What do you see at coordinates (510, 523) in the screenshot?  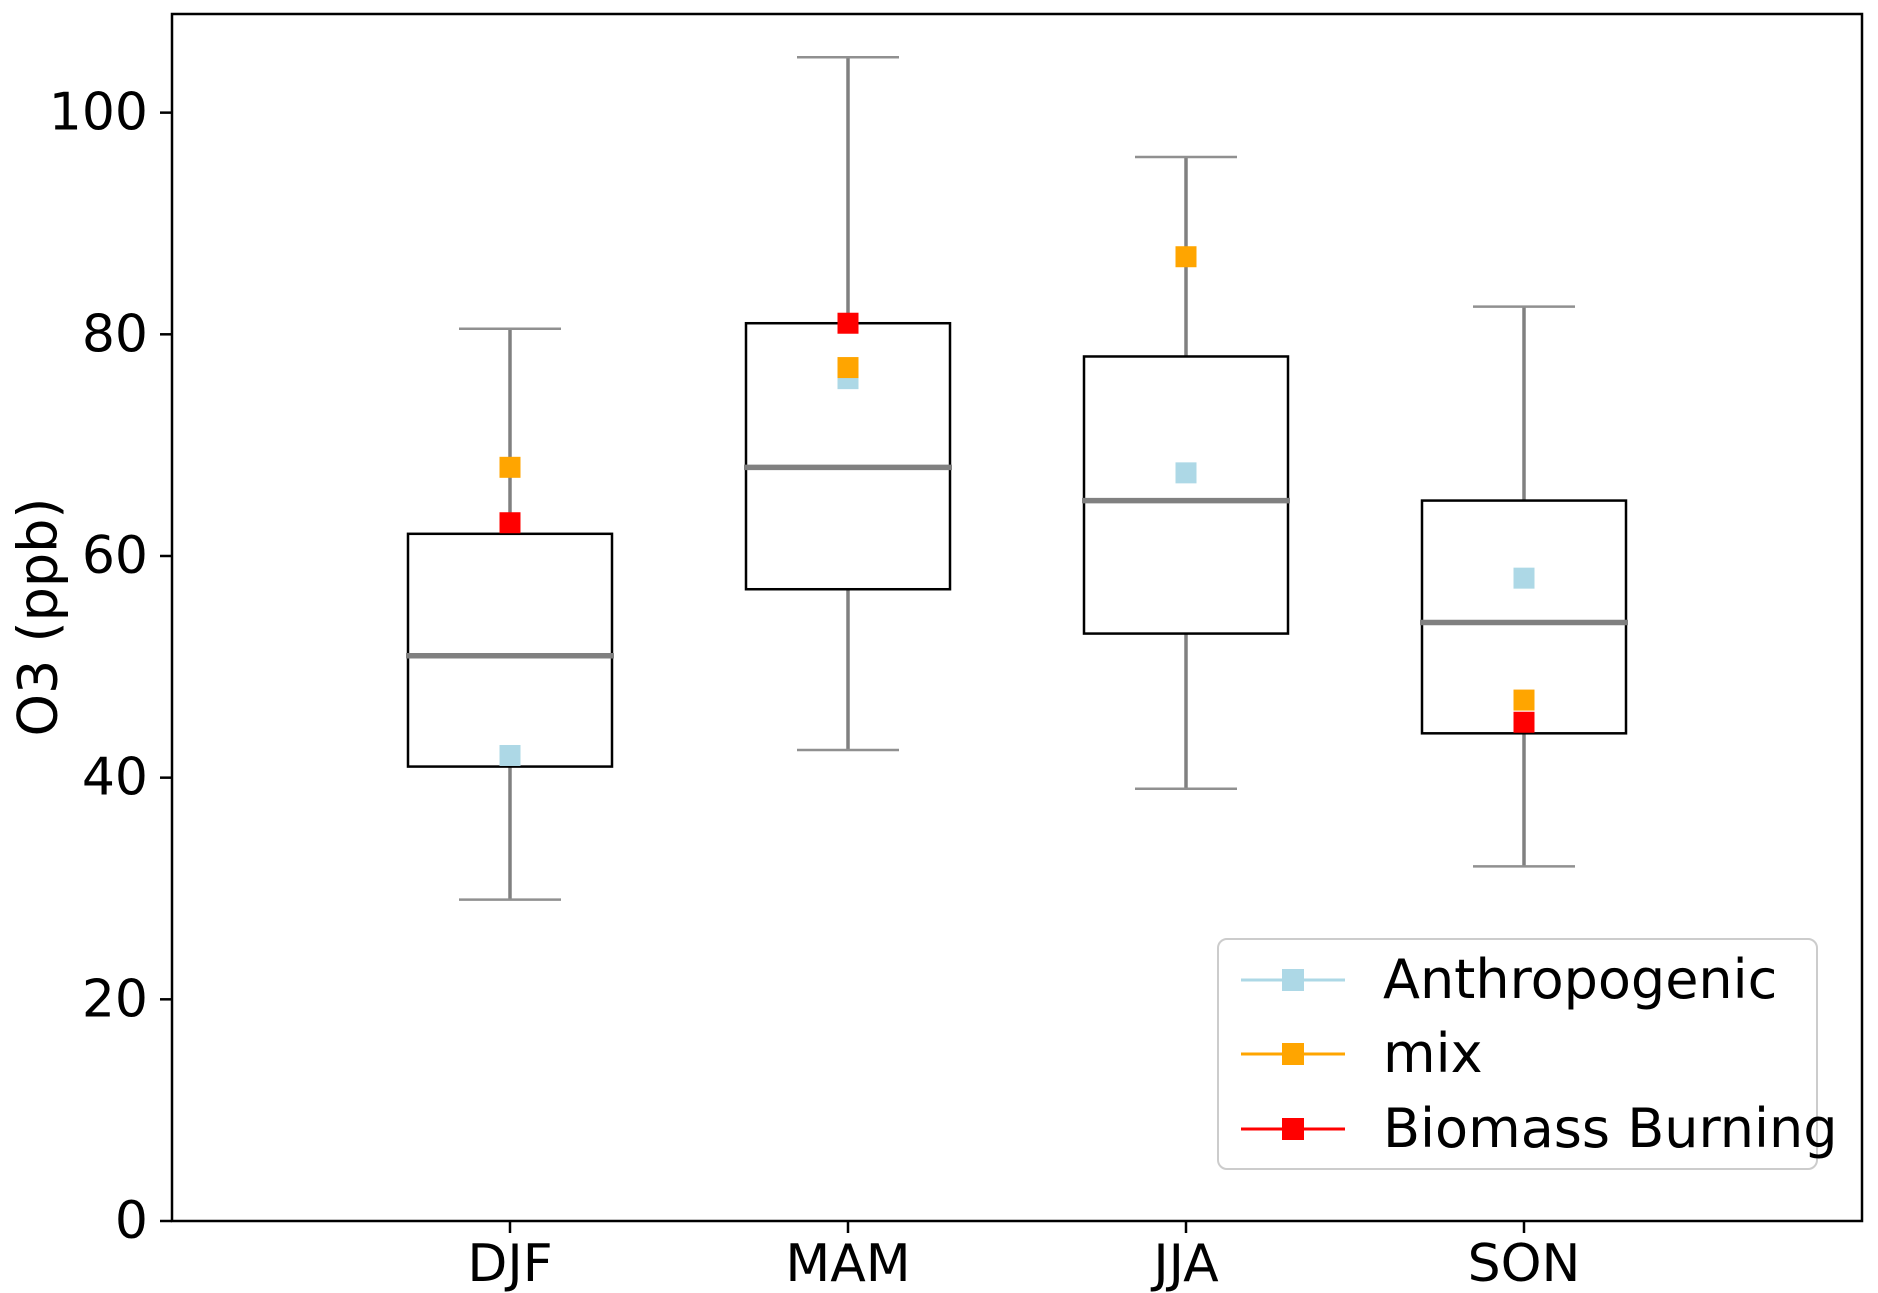 I see `marker-biomass-burning-DJF` at bounding box center [510, 523].